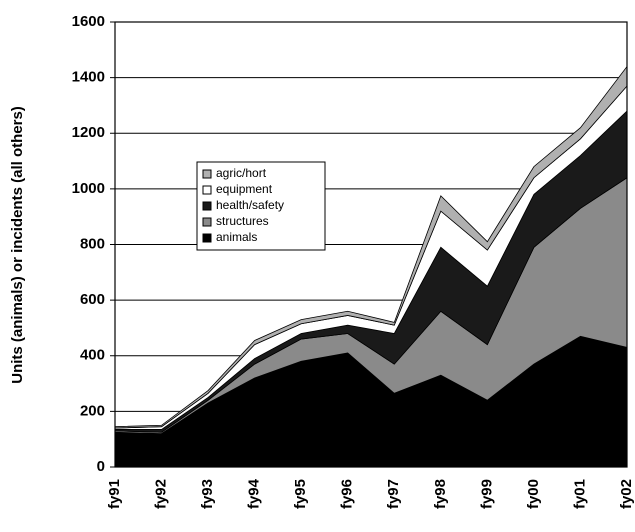  What do you see at coordinates (207, 494) in the screenshot?
I see `x-tick-label: fy93` at bounding box center [207, 494].